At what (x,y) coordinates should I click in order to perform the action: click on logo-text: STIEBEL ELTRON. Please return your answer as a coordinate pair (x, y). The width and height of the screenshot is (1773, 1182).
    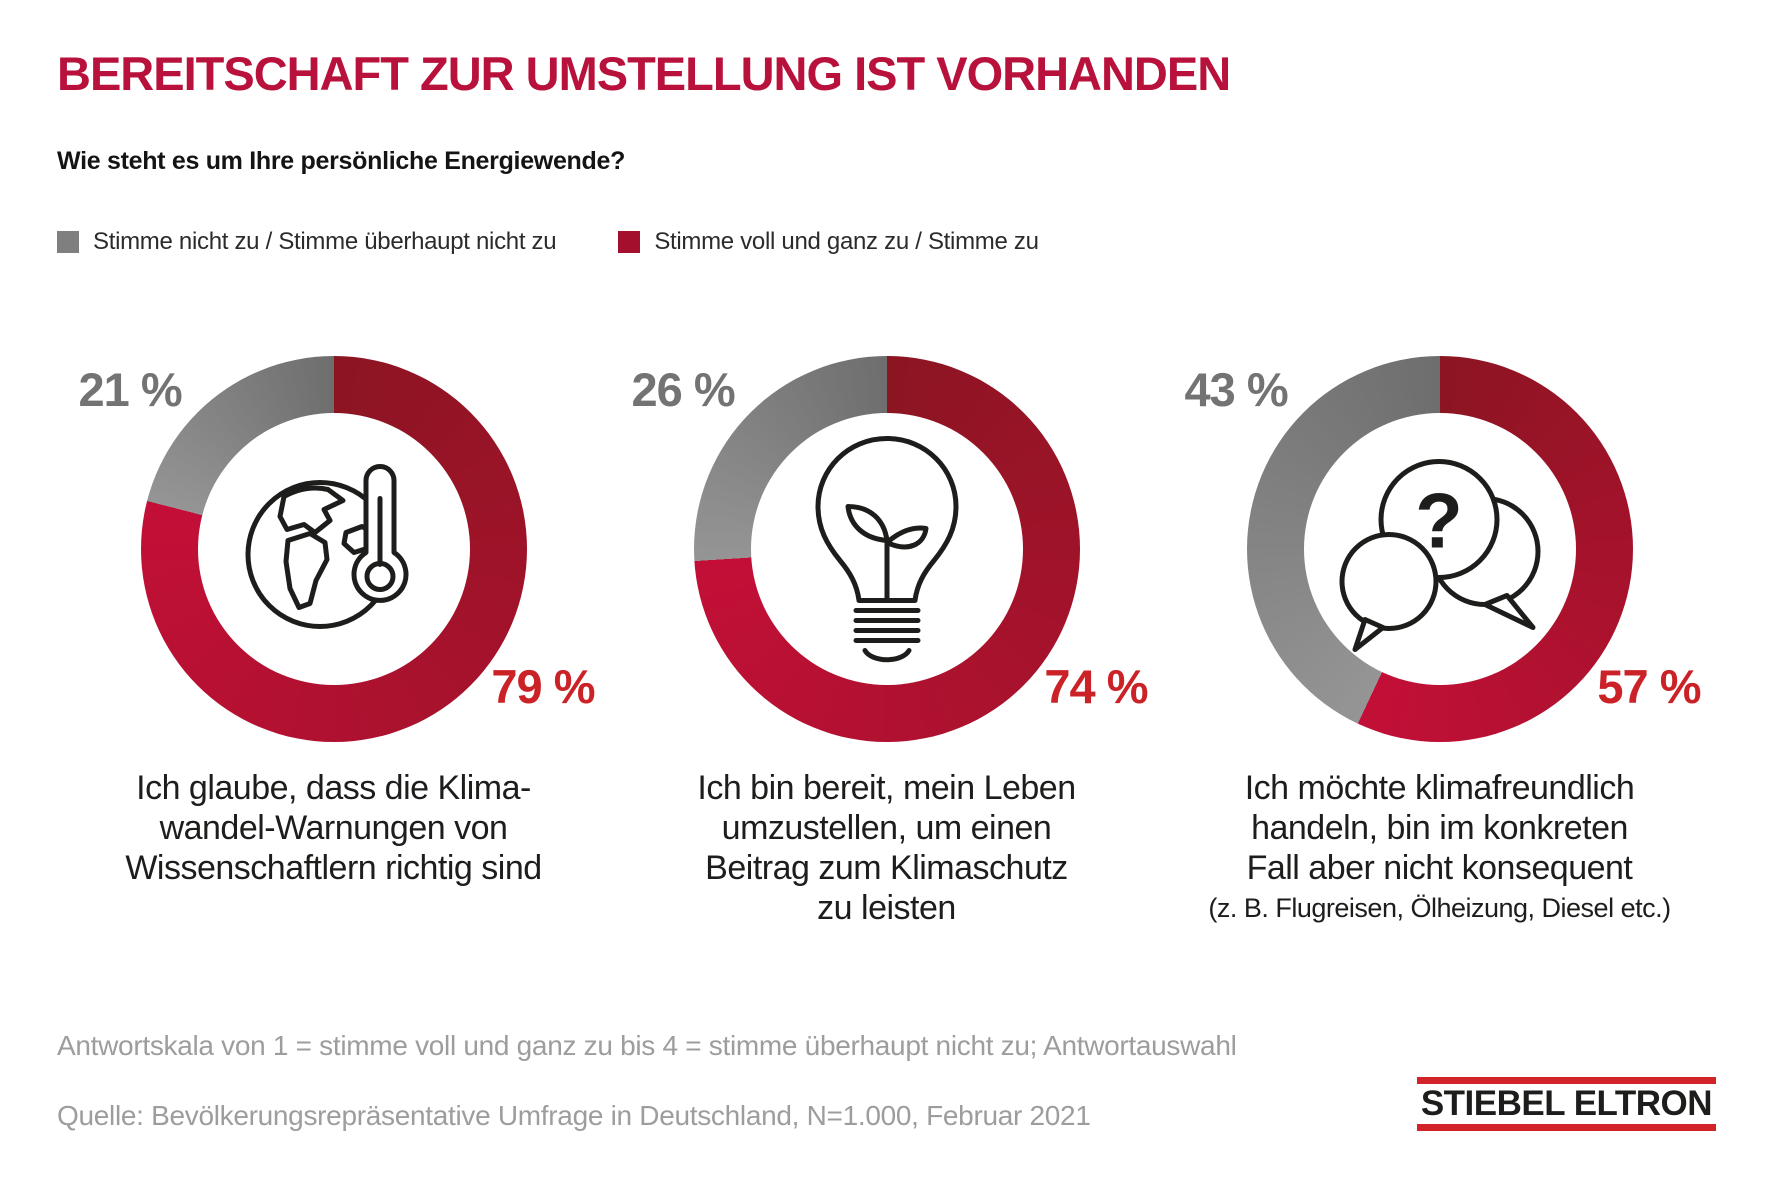
    Looking at the image, I should click on (1566, 1103).